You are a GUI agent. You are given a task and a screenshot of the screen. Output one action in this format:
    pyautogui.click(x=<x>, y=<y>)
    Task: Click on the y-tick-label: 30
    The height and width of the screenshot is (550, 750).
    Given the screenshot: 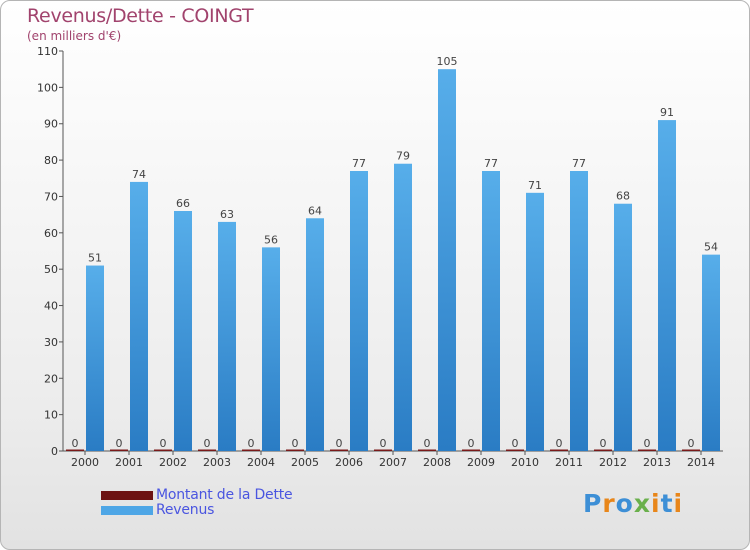 What is the action you would take?
    pyautogui.click(x=51, y=342)
    